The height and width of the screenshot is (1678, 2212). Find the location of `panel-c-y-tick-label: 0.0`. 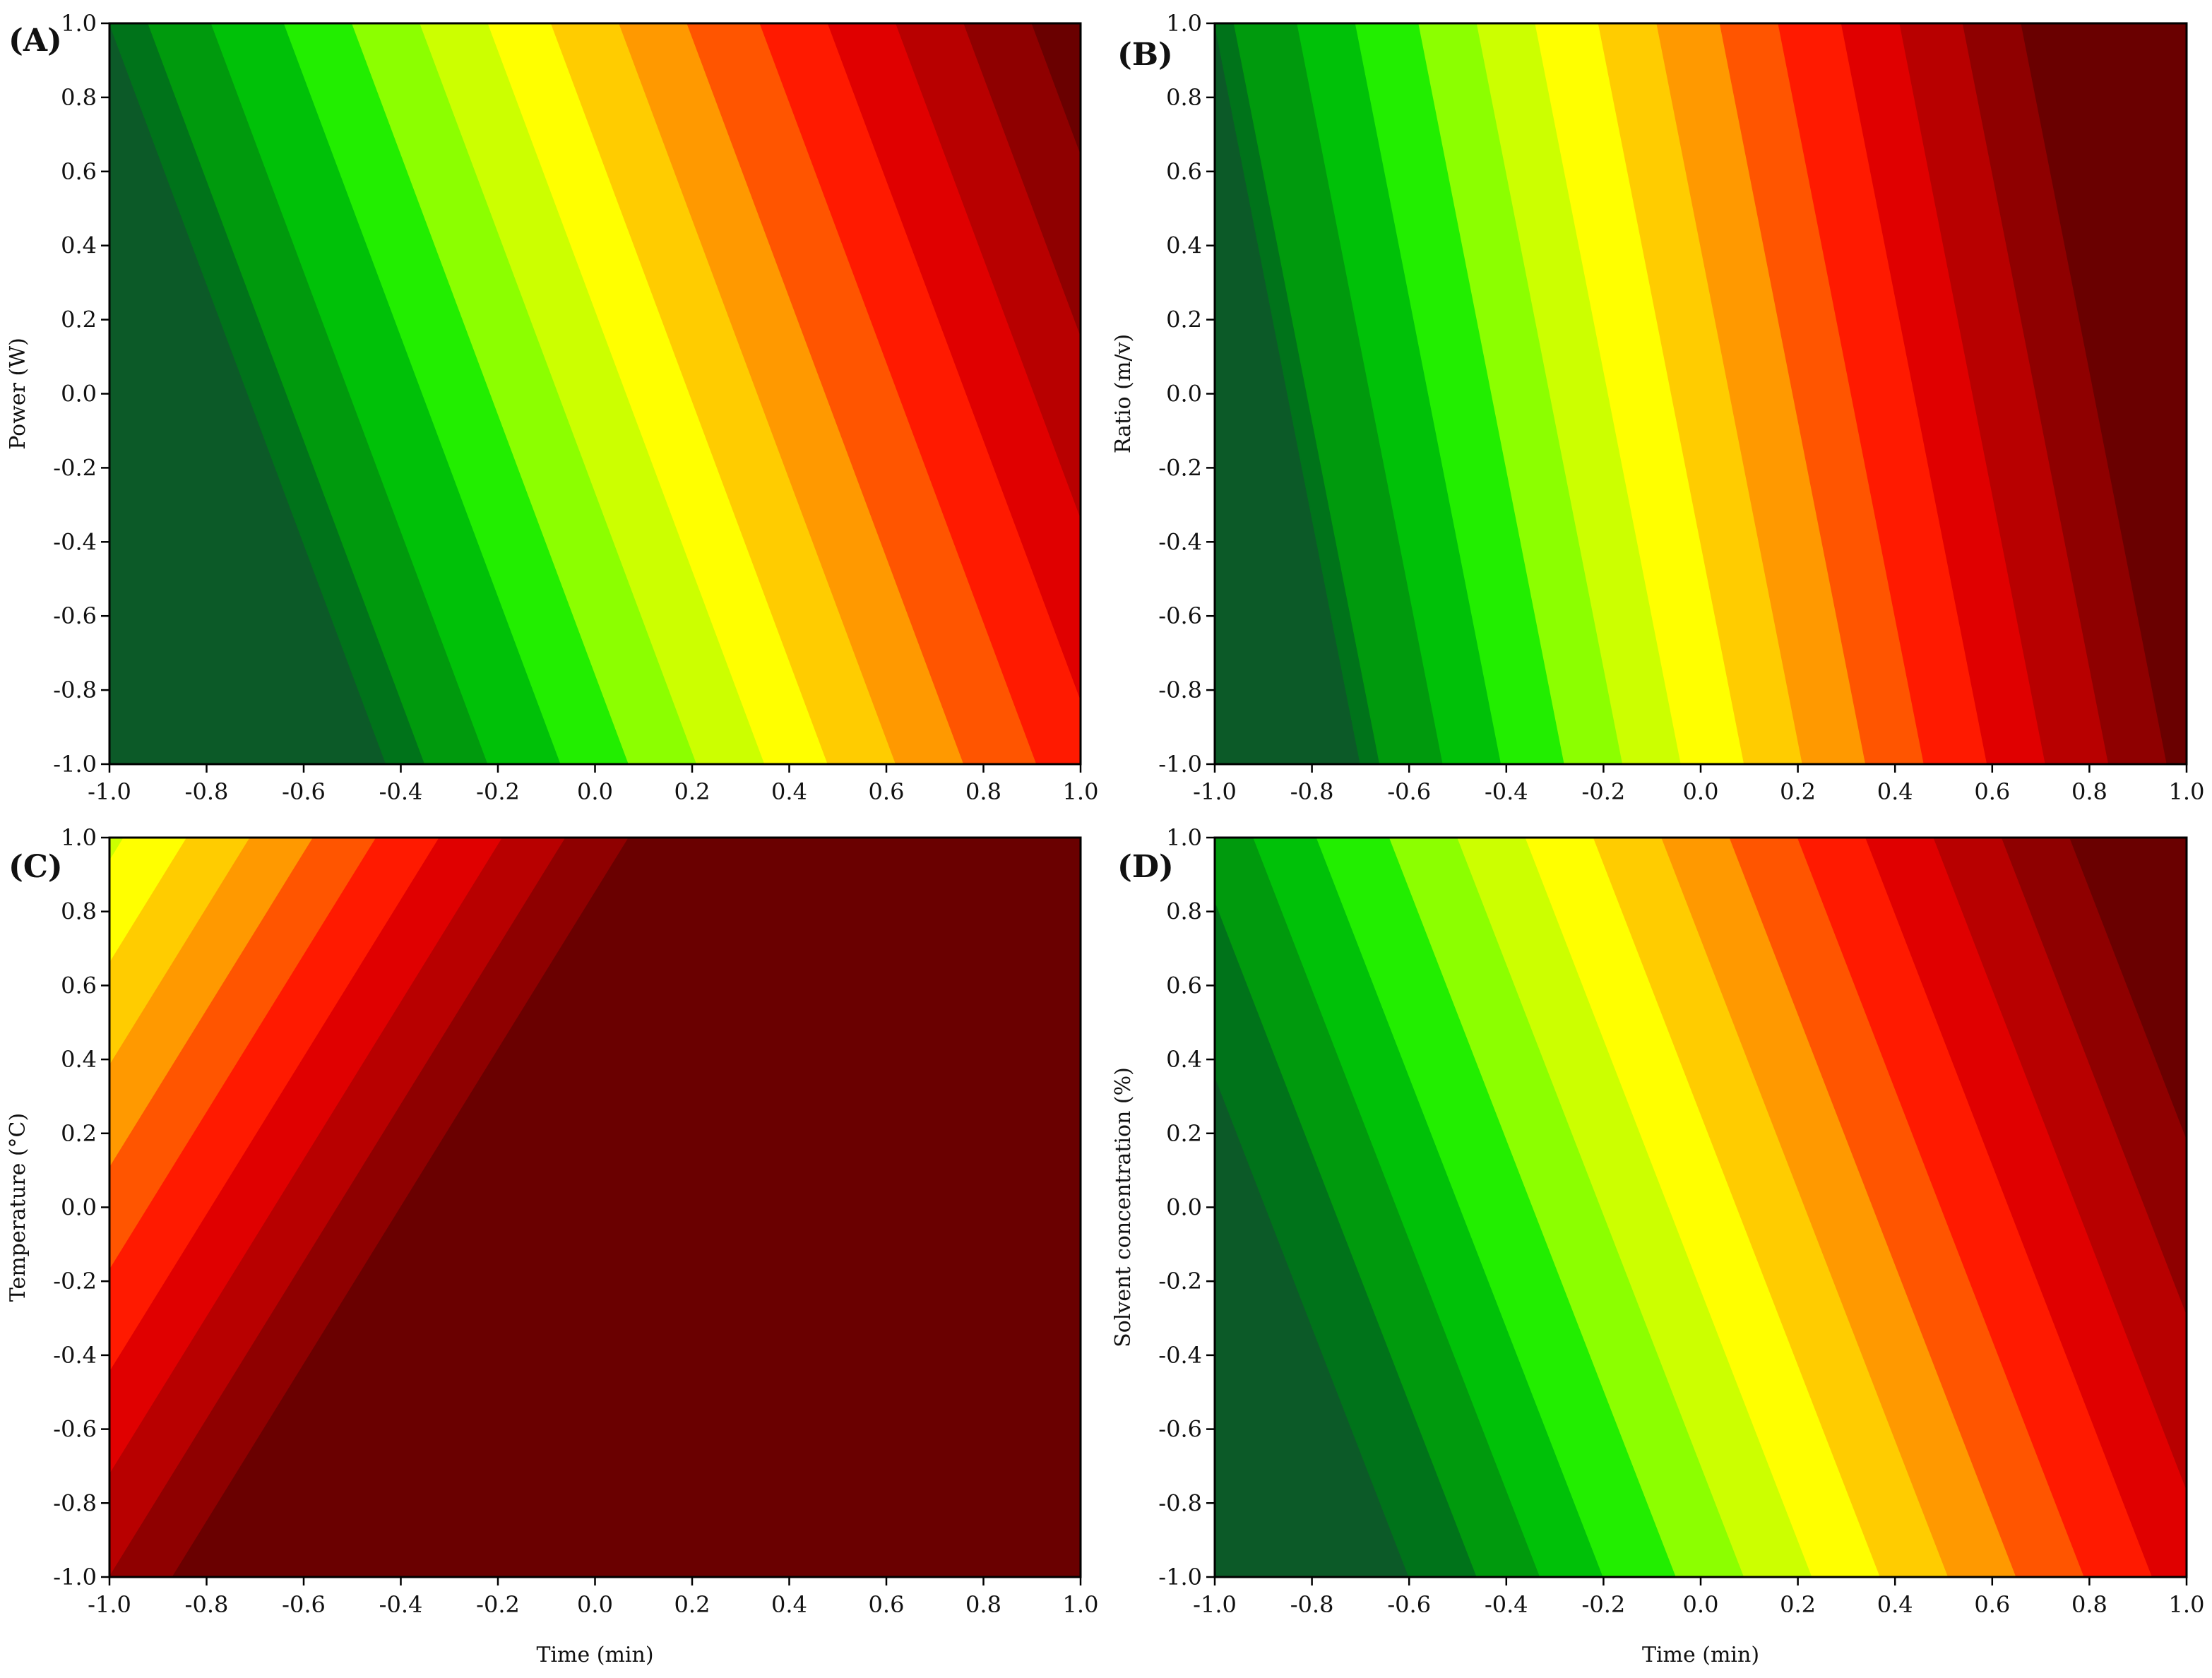

panel-c-y-tick-label: 0.0 is located at coordinates (79, 1207).